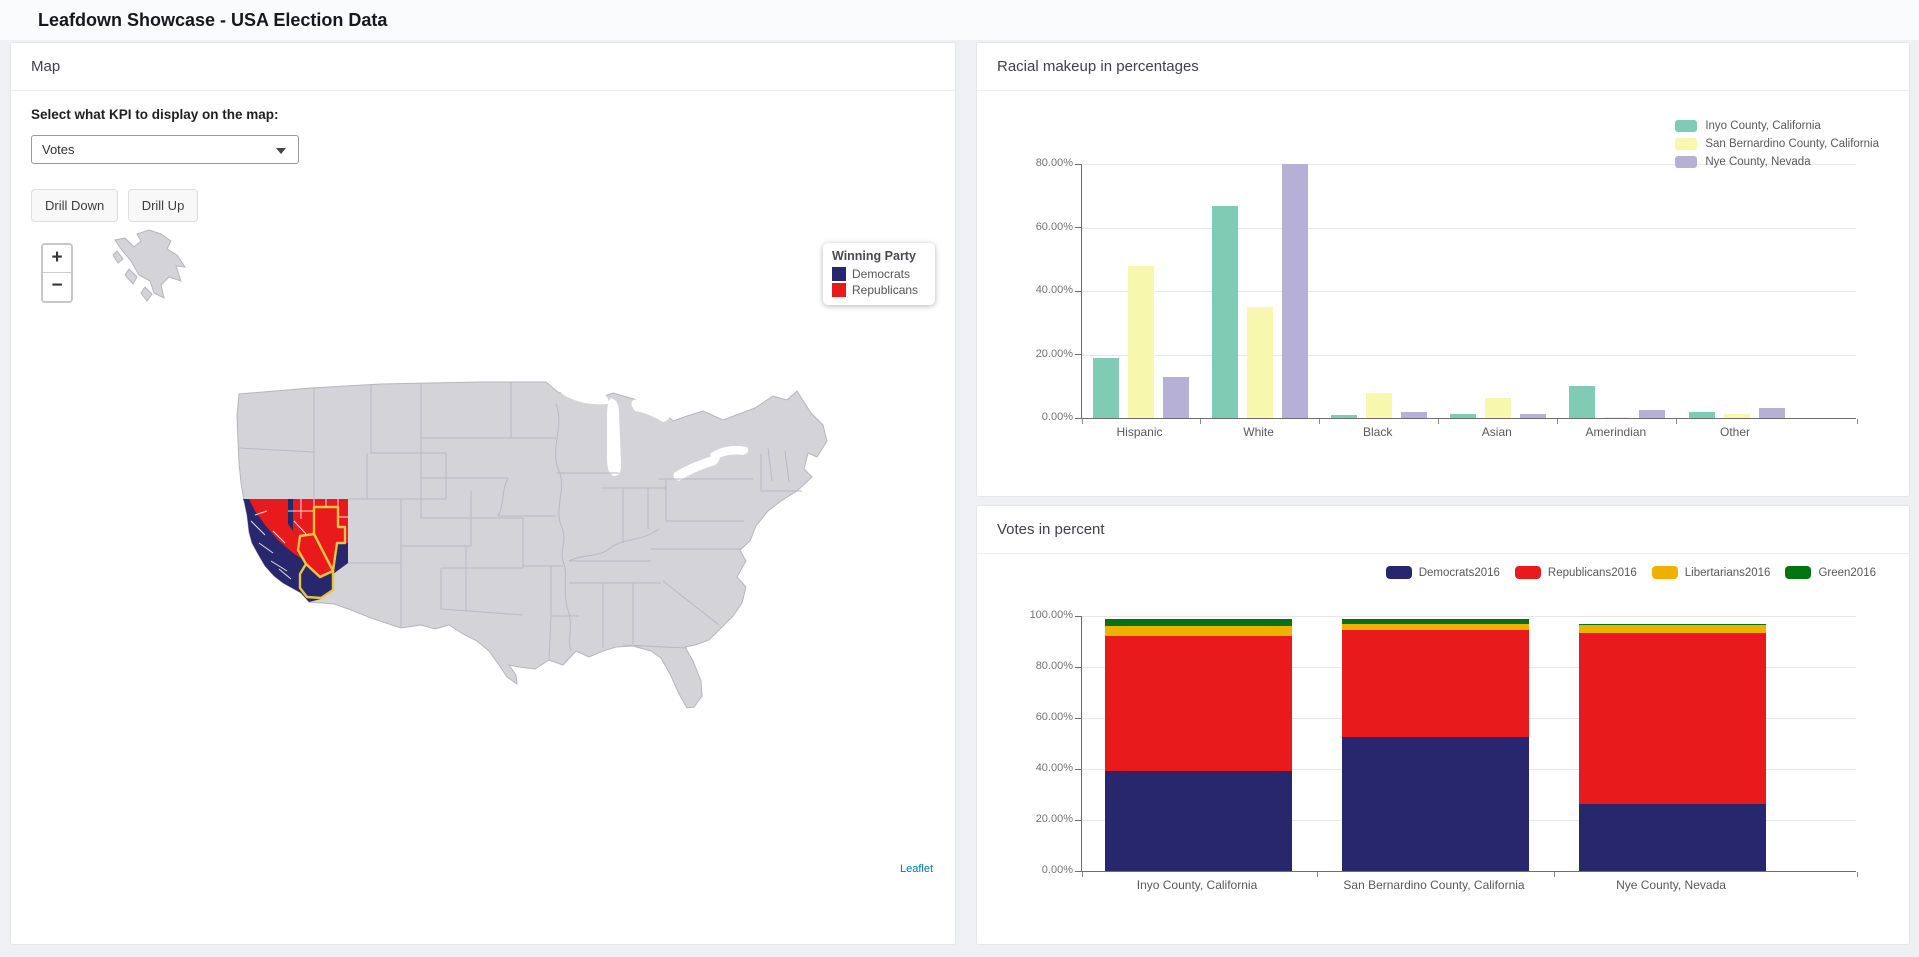  Describe the element at coordinates (1652, 414) in the screenshot. I see `bar-amerindian-nye-county-nevada` at that location.